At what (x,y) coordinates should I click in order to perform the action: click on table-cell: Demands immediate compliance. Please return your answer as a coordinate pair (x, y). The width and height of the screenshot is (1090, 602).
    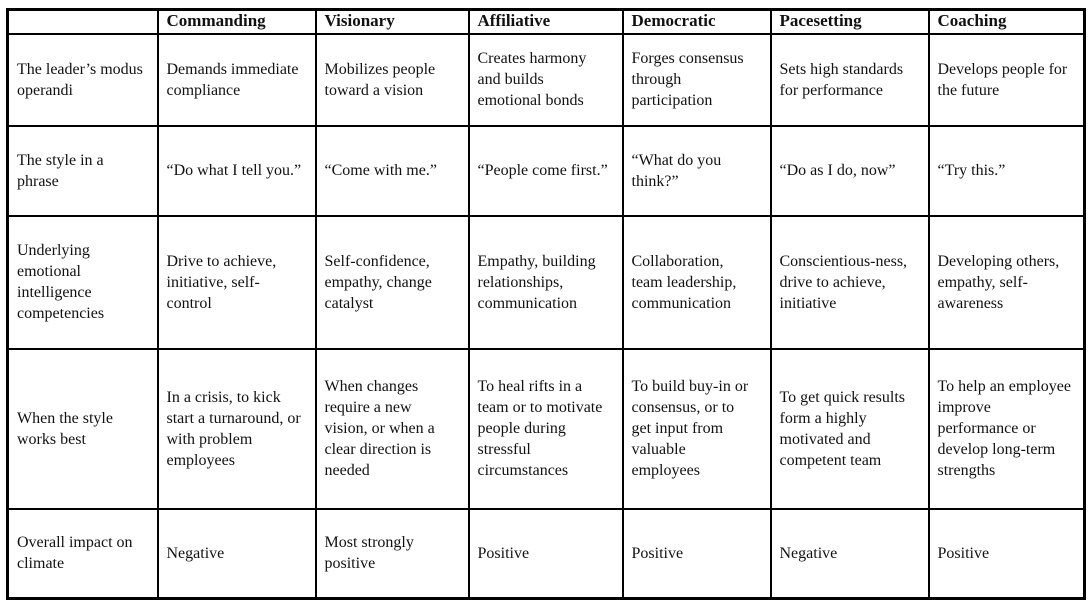
    Looking at the image, I should click on (236, 79).